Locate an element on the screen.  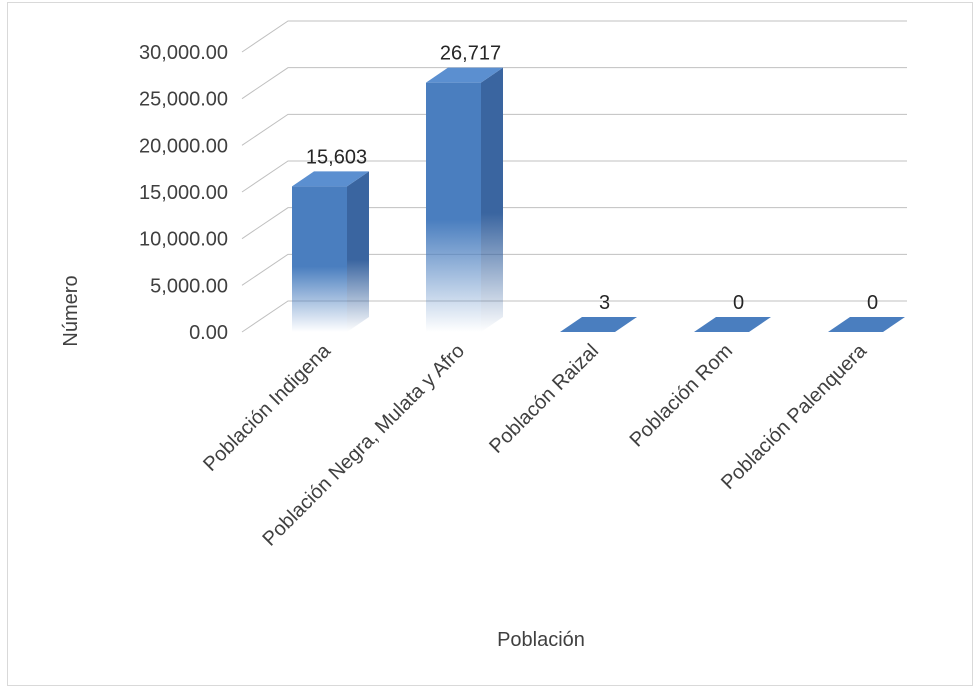
y-axis-title: Número is located at coordinates (71, 310).